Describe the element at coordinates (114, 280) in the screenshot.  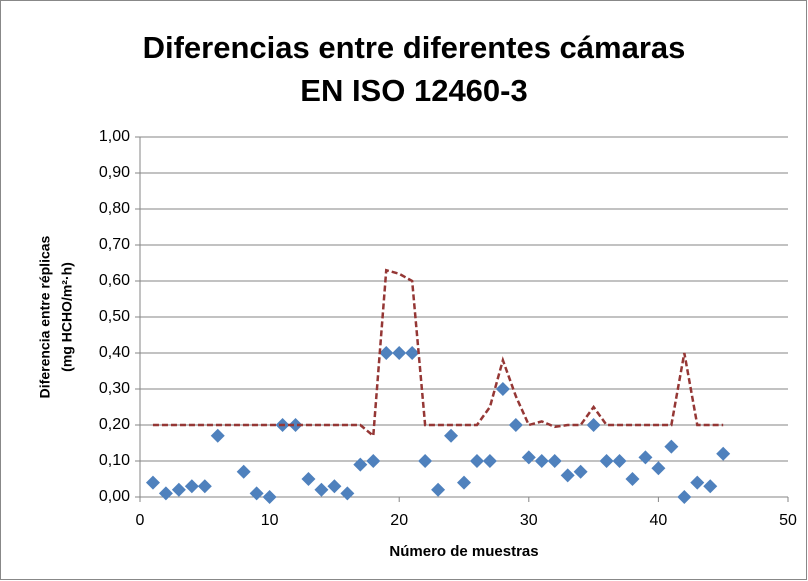
I see `y-tick-label: 0,60` at that location.